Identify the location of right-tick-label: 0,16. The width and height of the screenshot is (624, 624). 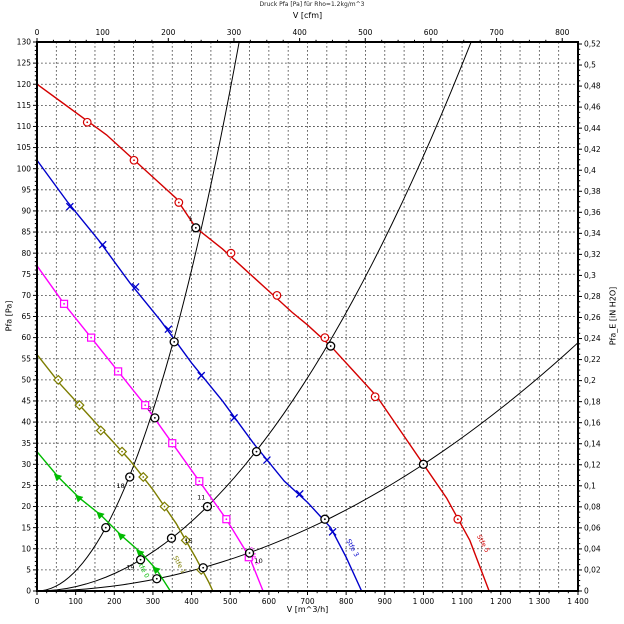
(592, 422).